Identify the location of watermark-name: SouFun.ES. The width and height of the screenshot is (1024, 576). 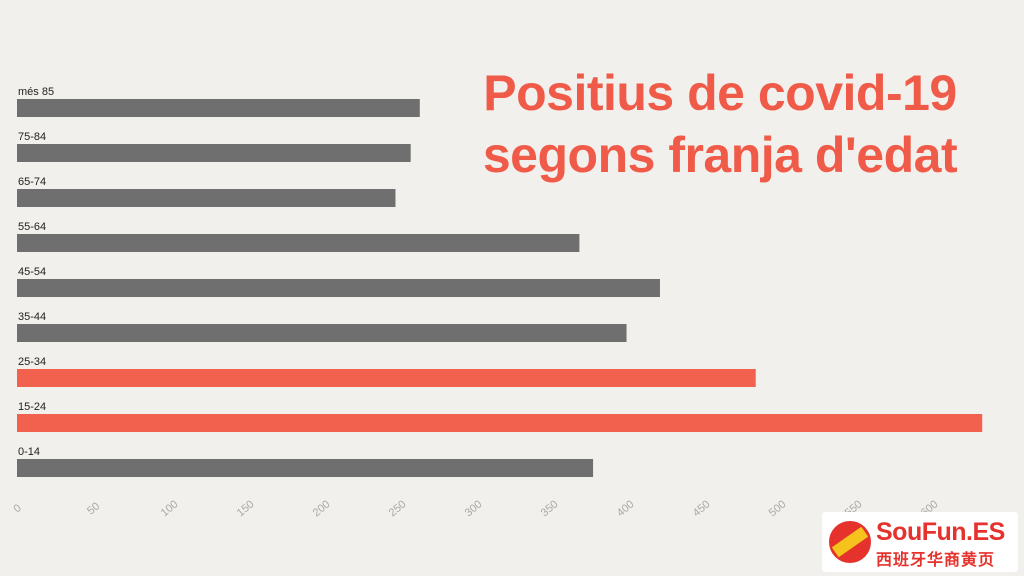
(940, 532).